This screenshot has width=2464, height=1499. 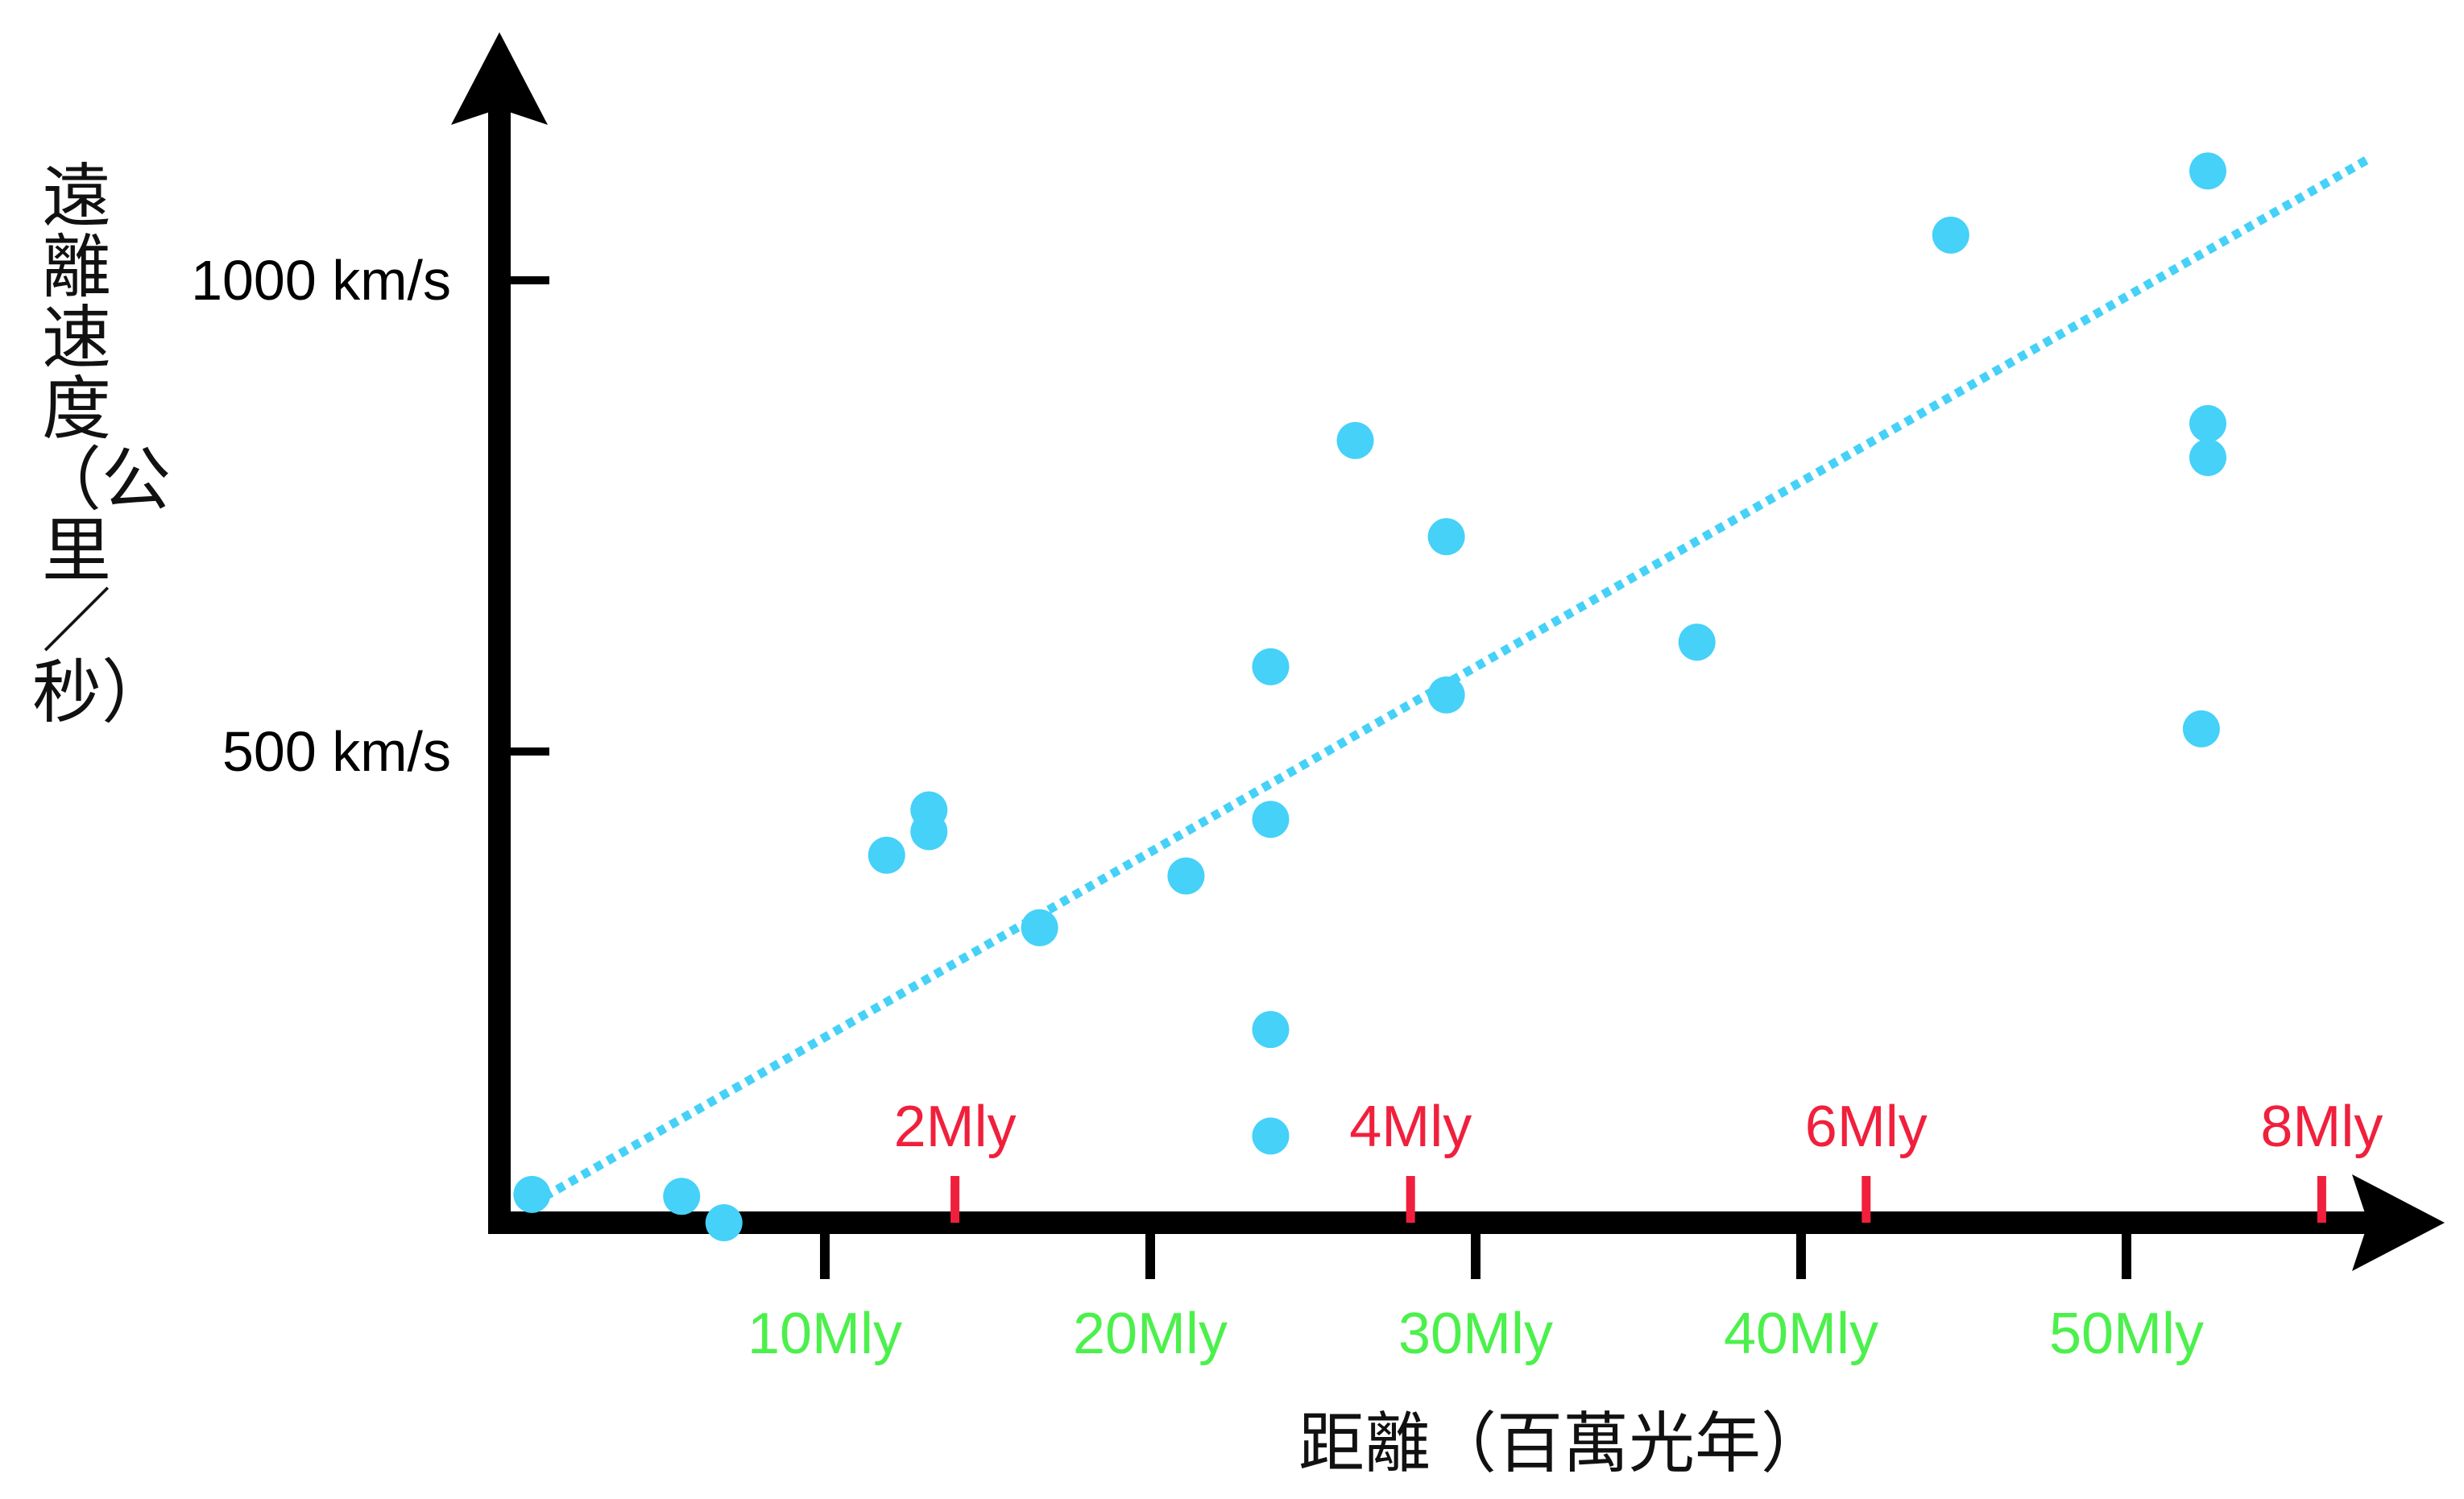 I want to click on secondary-x-tick-label: 6Mly, so click(x=1866, y=1127).